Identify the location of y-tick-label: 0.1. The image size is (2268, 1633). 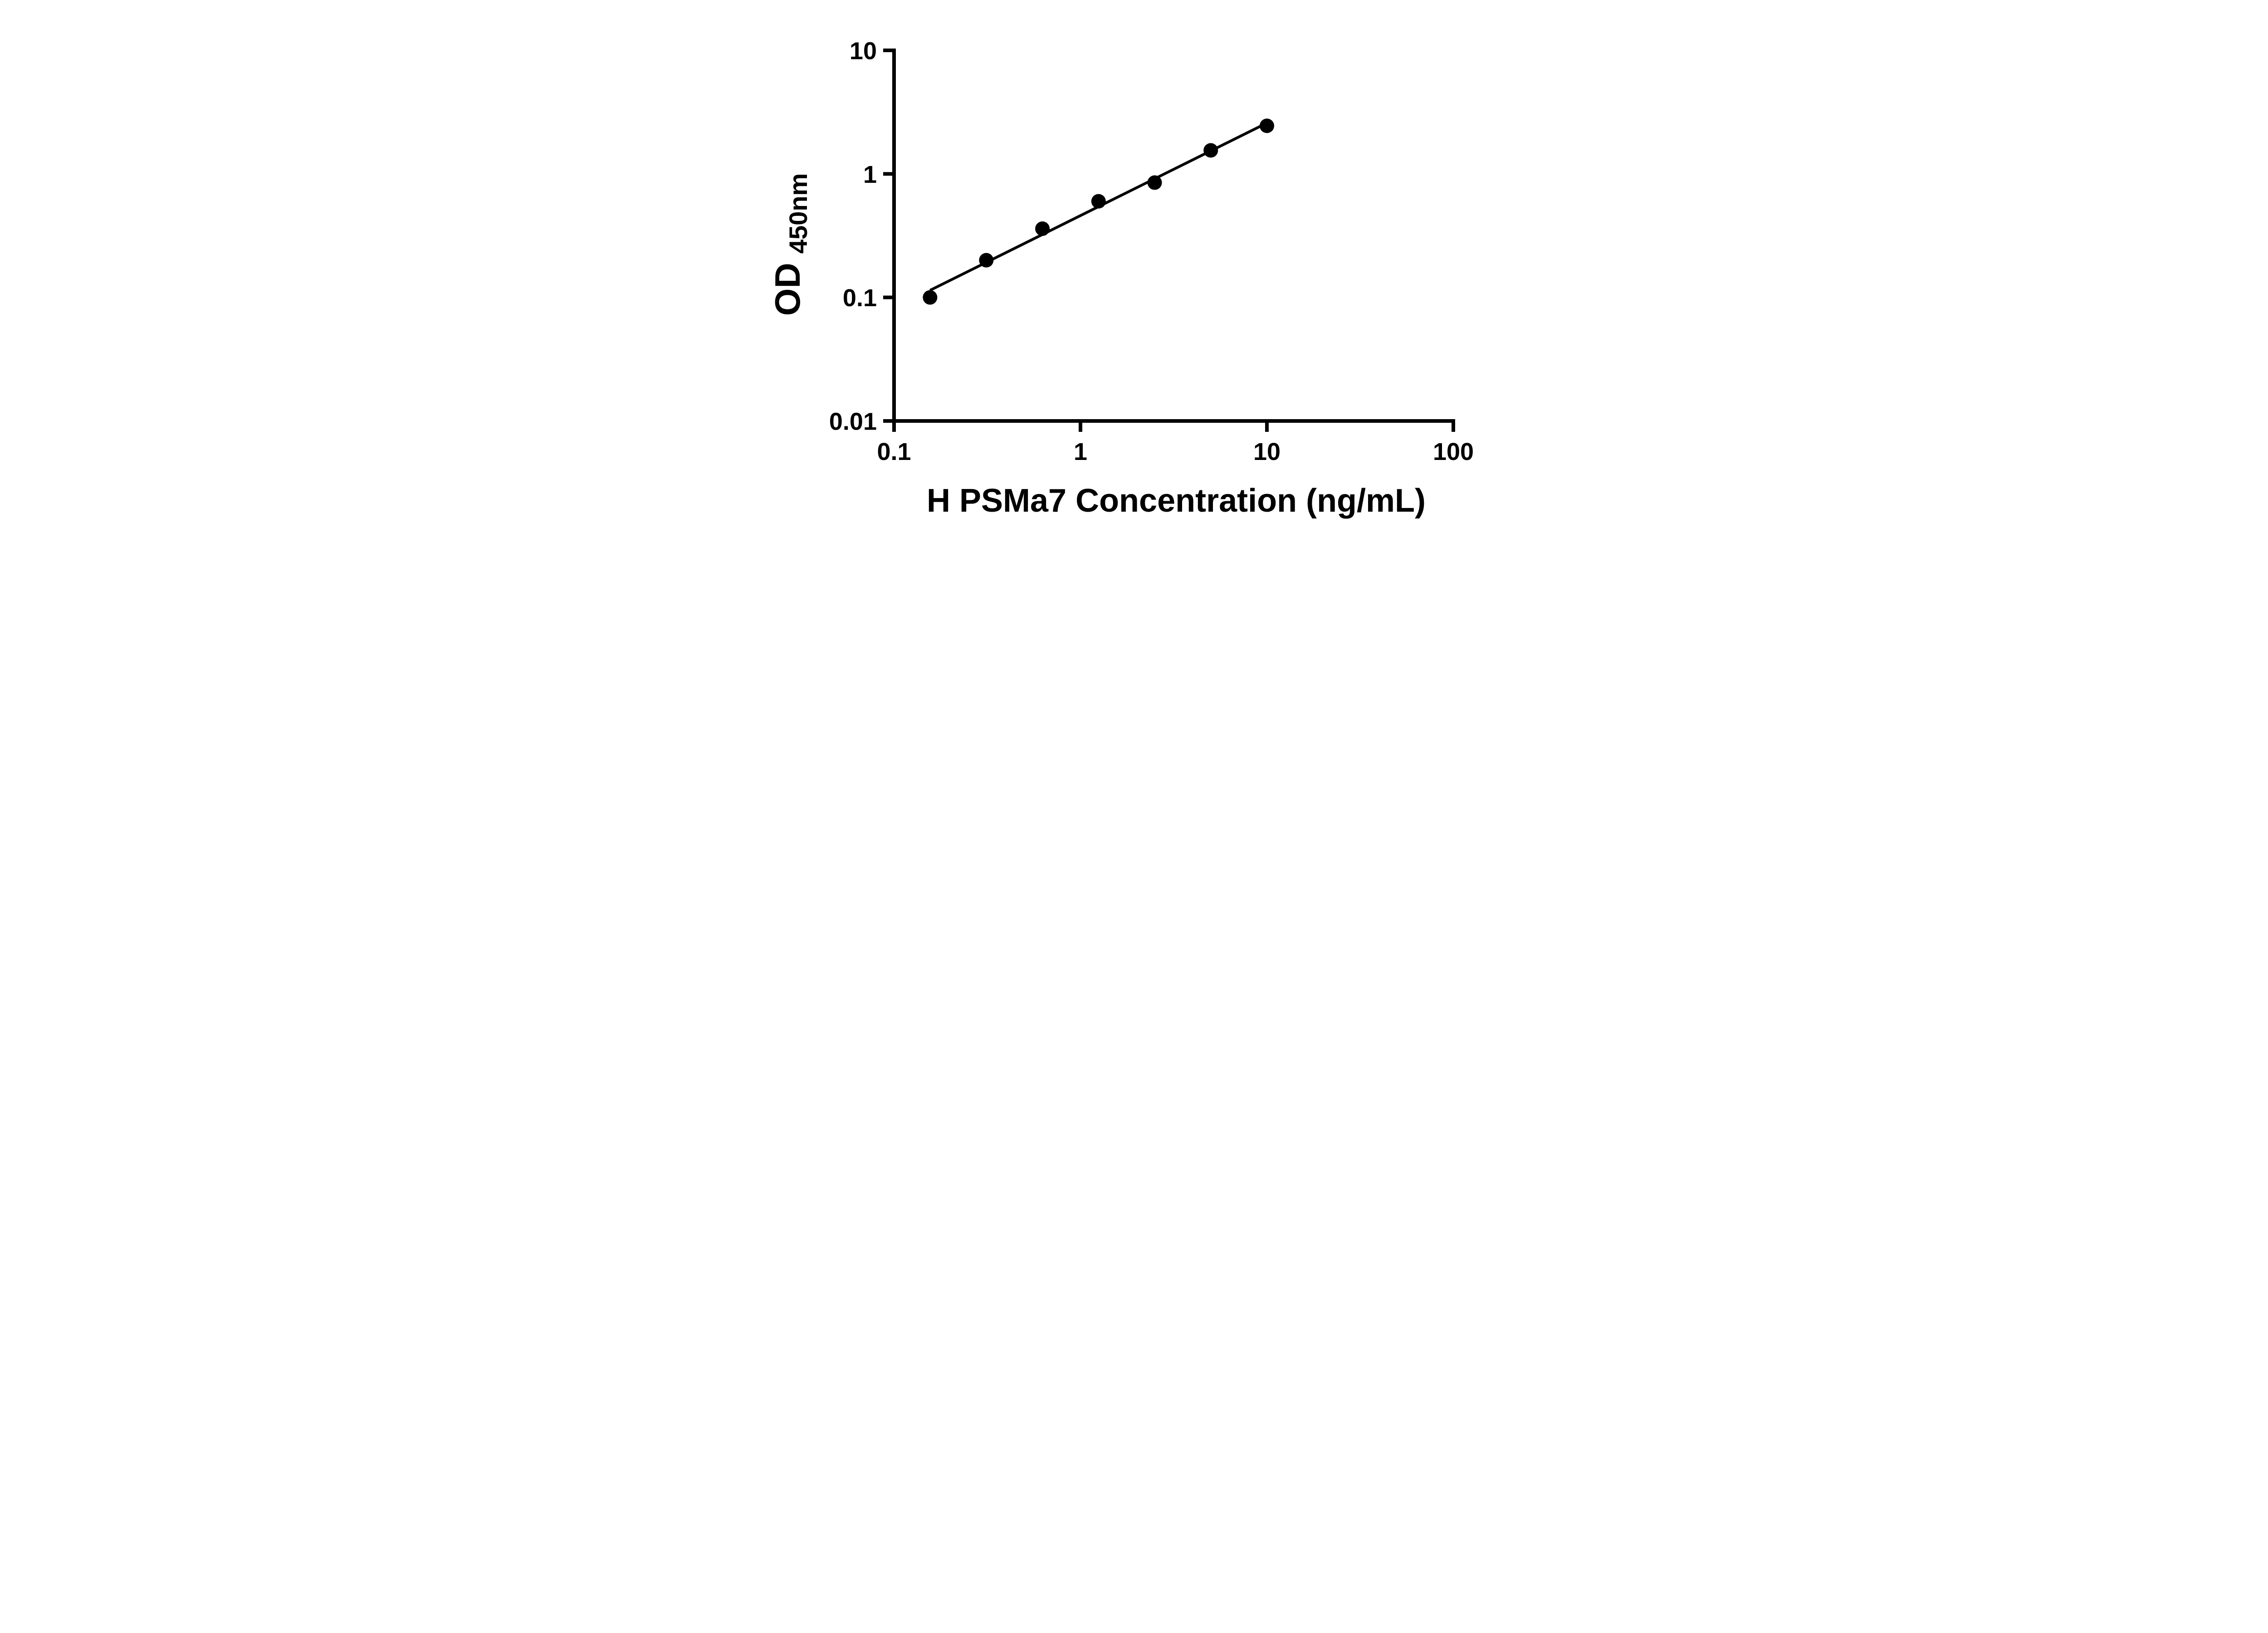
(860, 298).